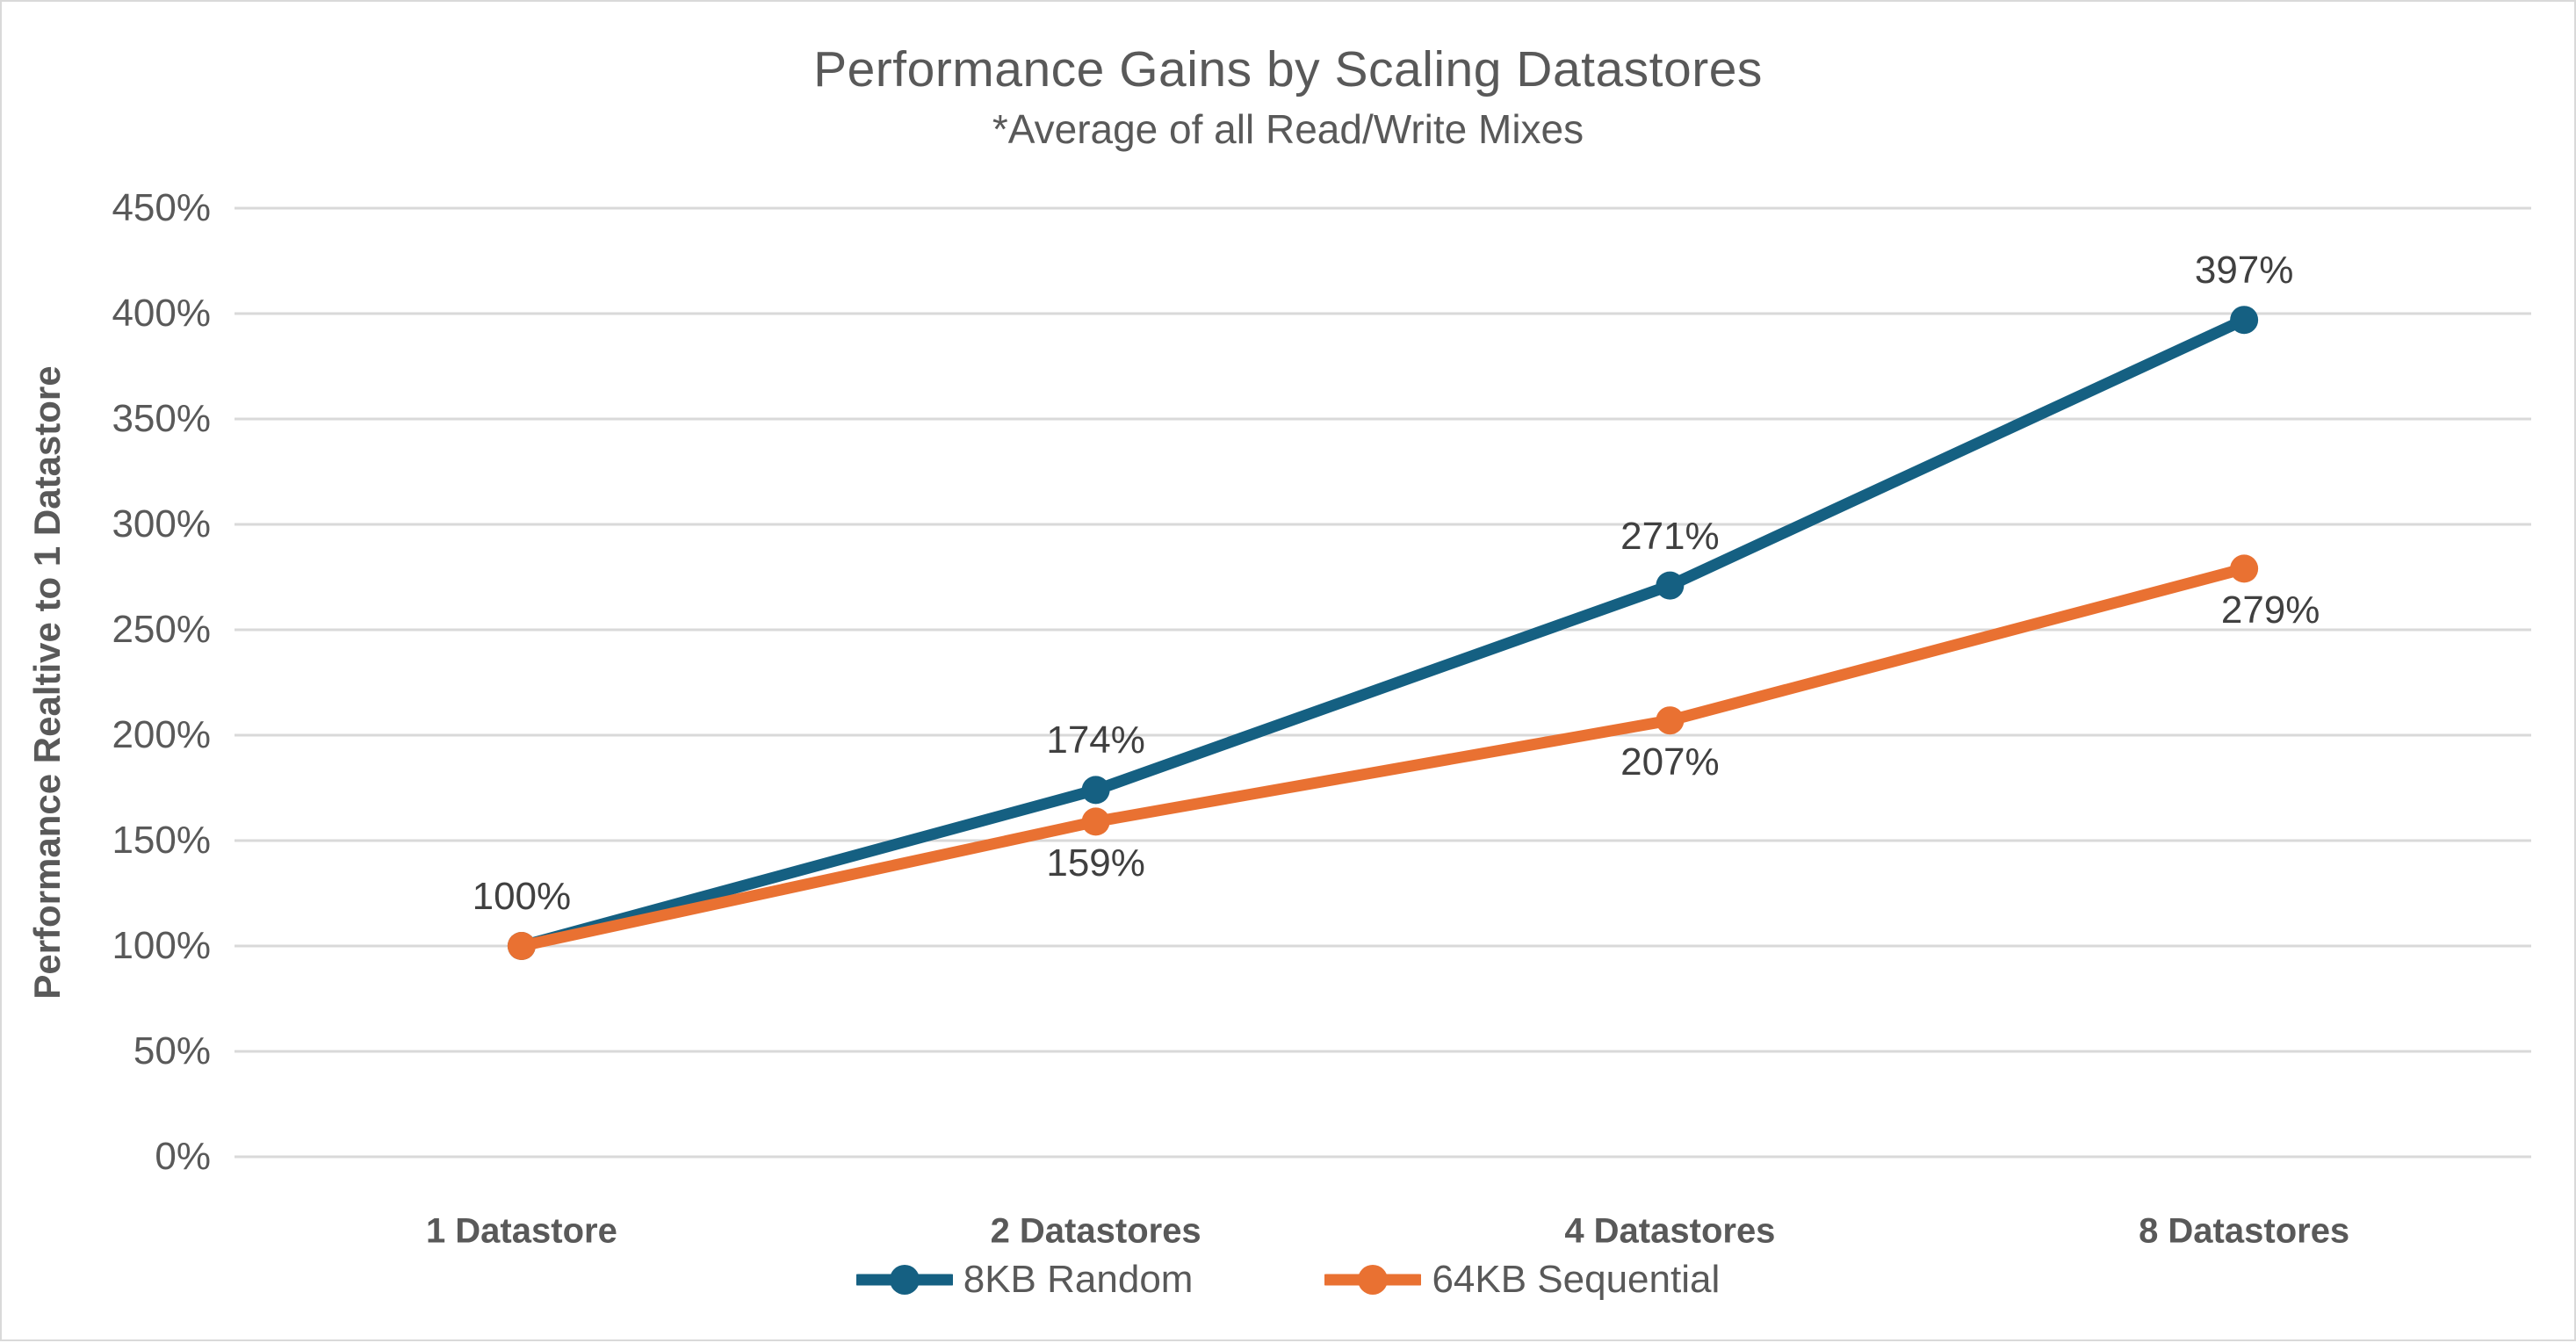 The height and width of the screenshot is (1343, 2576). I want to click on x-category-label: 1 Datastore, so click(521, 1231).